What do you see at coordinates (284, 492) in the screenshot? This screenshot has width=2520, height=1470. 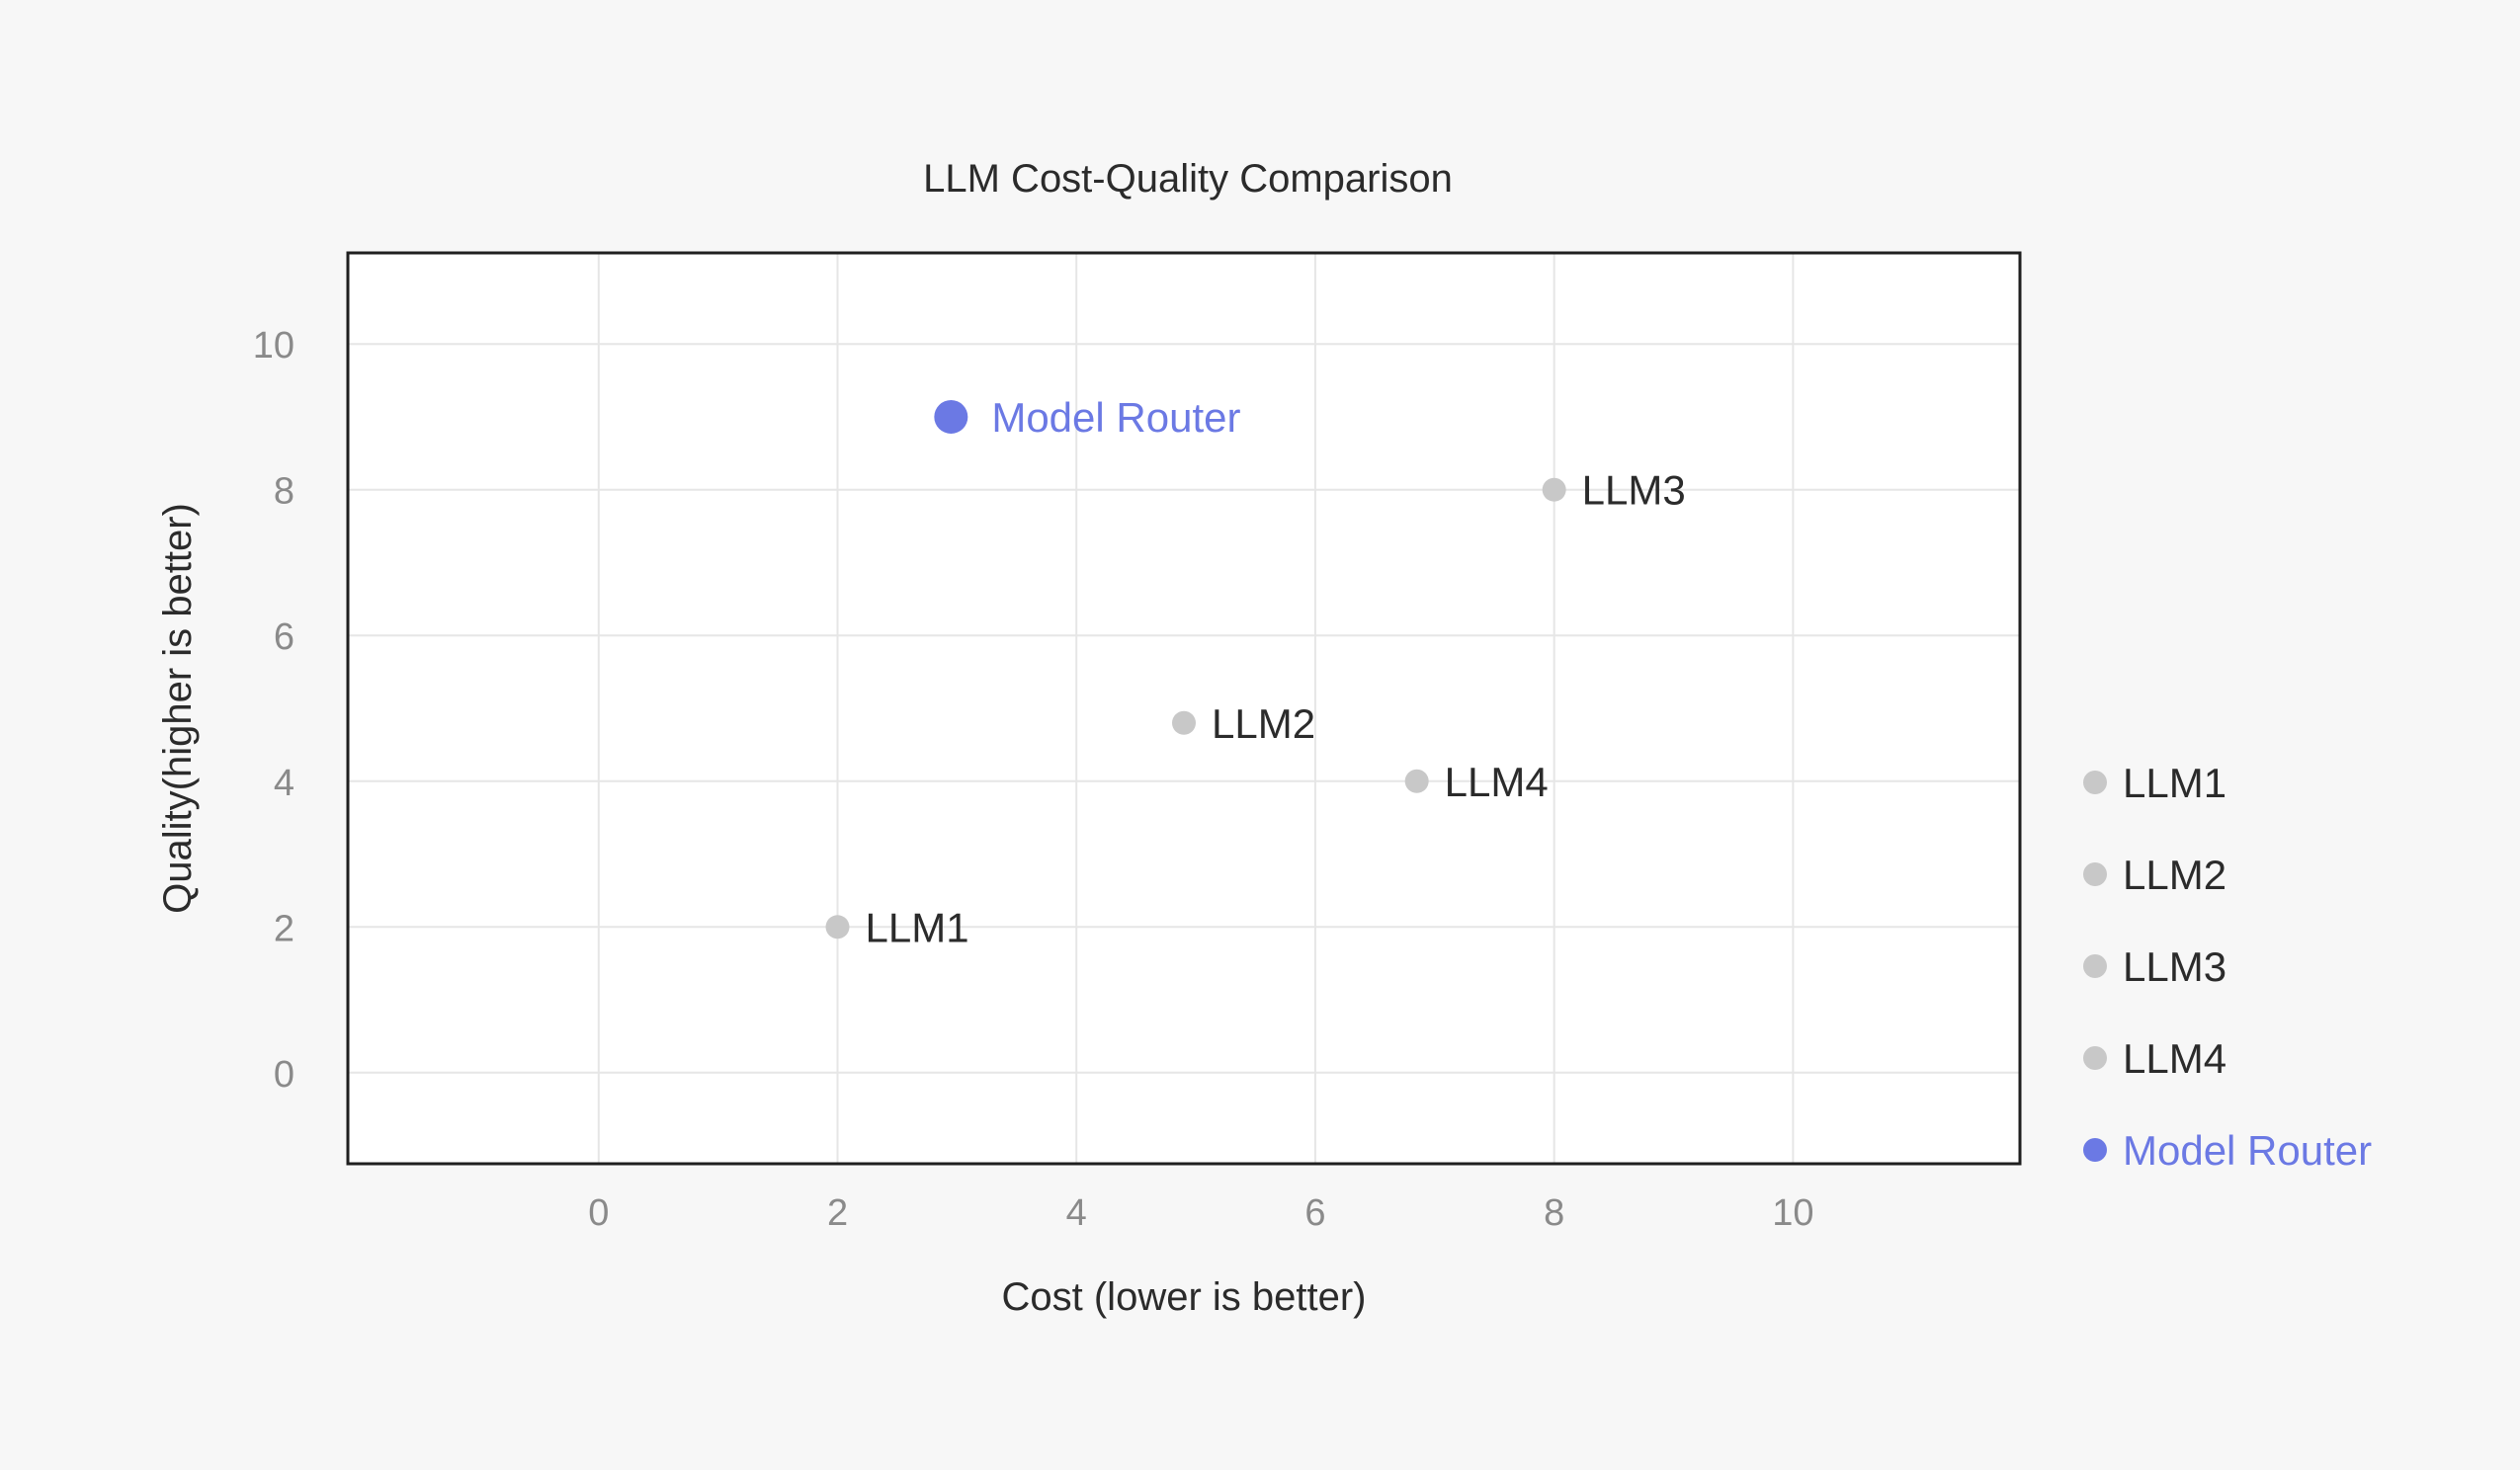 I see `y-tick-label: 8` at bounding box center [284, 492].